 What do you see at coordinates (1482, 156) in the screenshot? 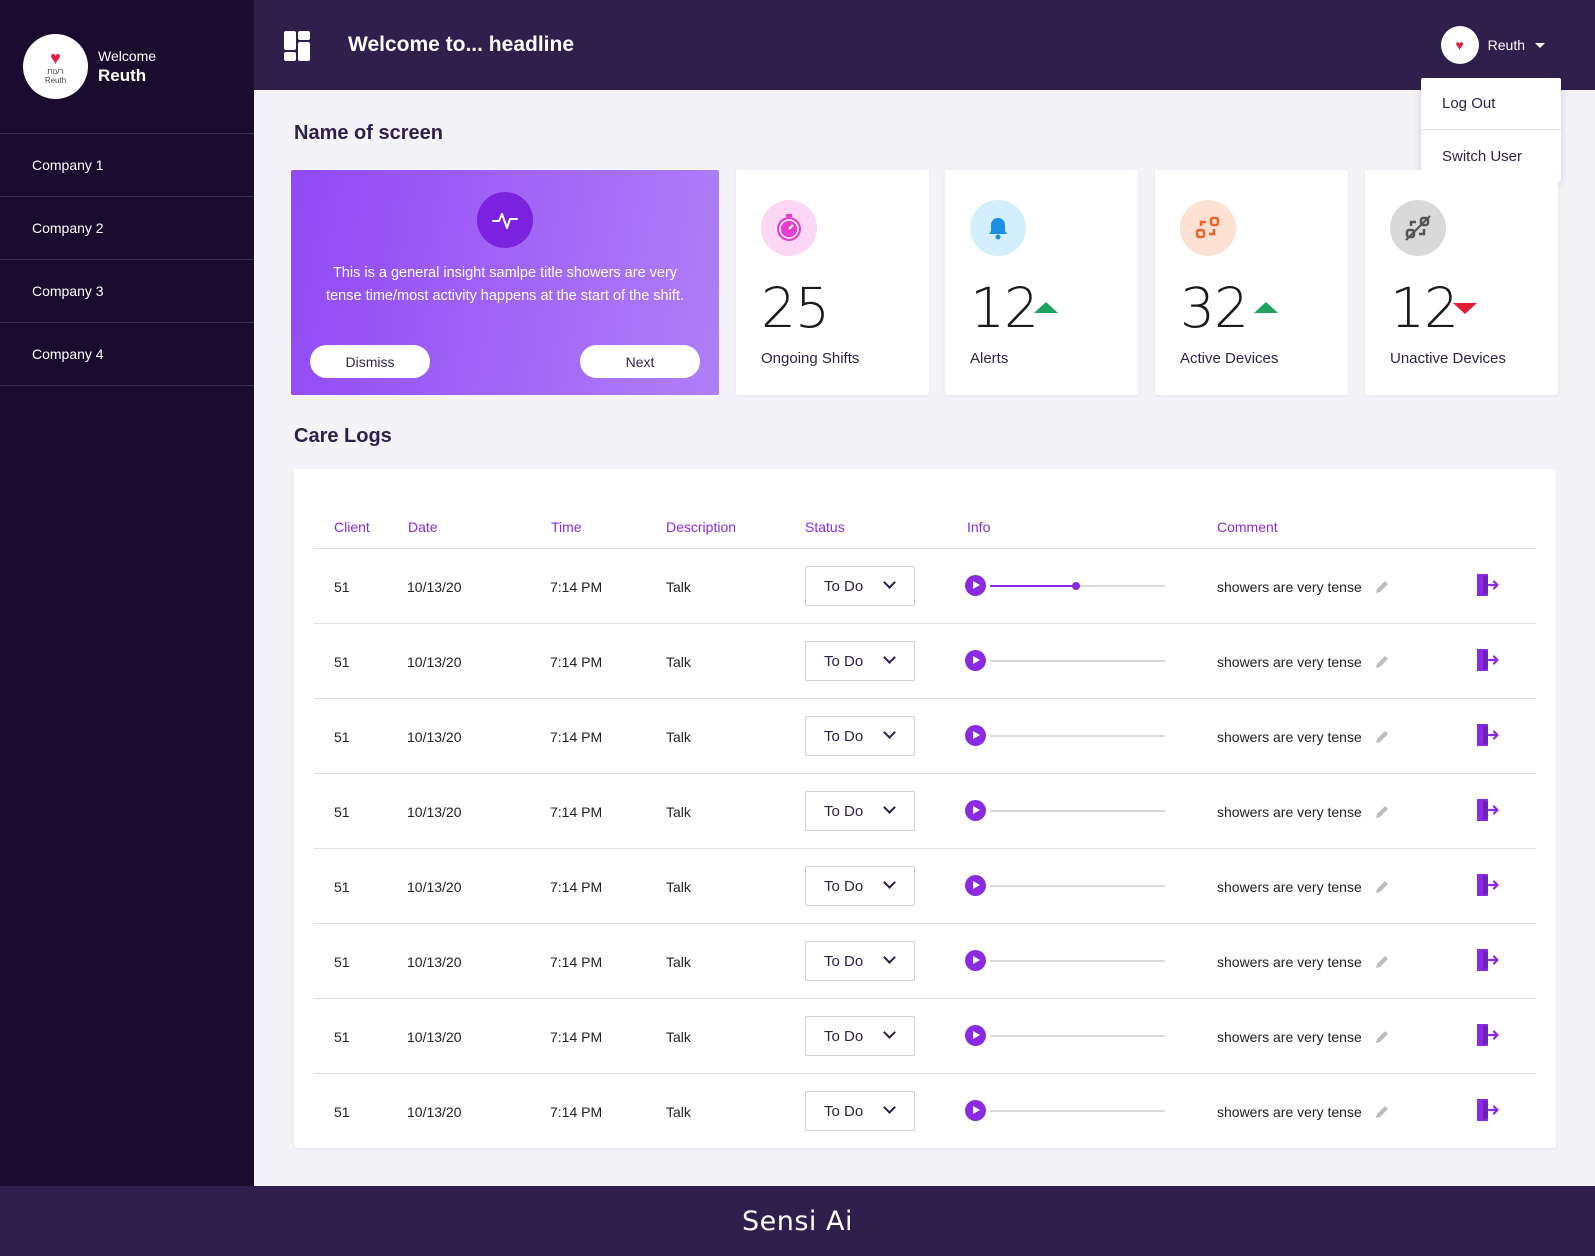
I see `switch-user-menu-item: Switch User` at bounding box center [1482, 156].